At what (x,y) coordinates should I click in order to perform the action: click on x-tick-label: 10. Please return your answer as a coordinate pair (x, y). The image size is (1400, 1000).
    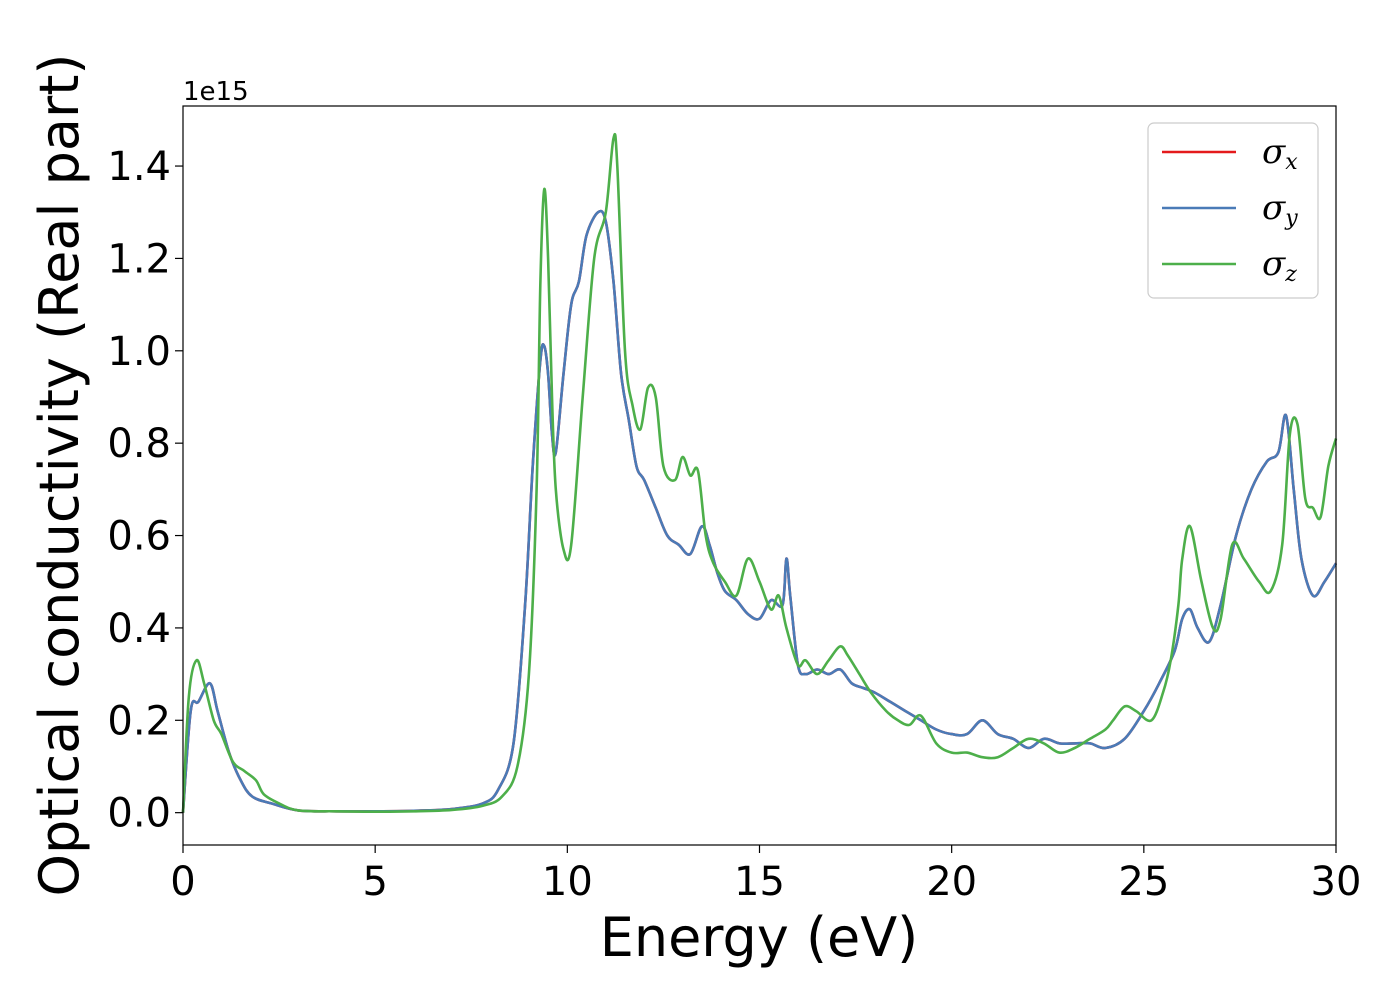
    Looking at the image, I should click on (567, 882).